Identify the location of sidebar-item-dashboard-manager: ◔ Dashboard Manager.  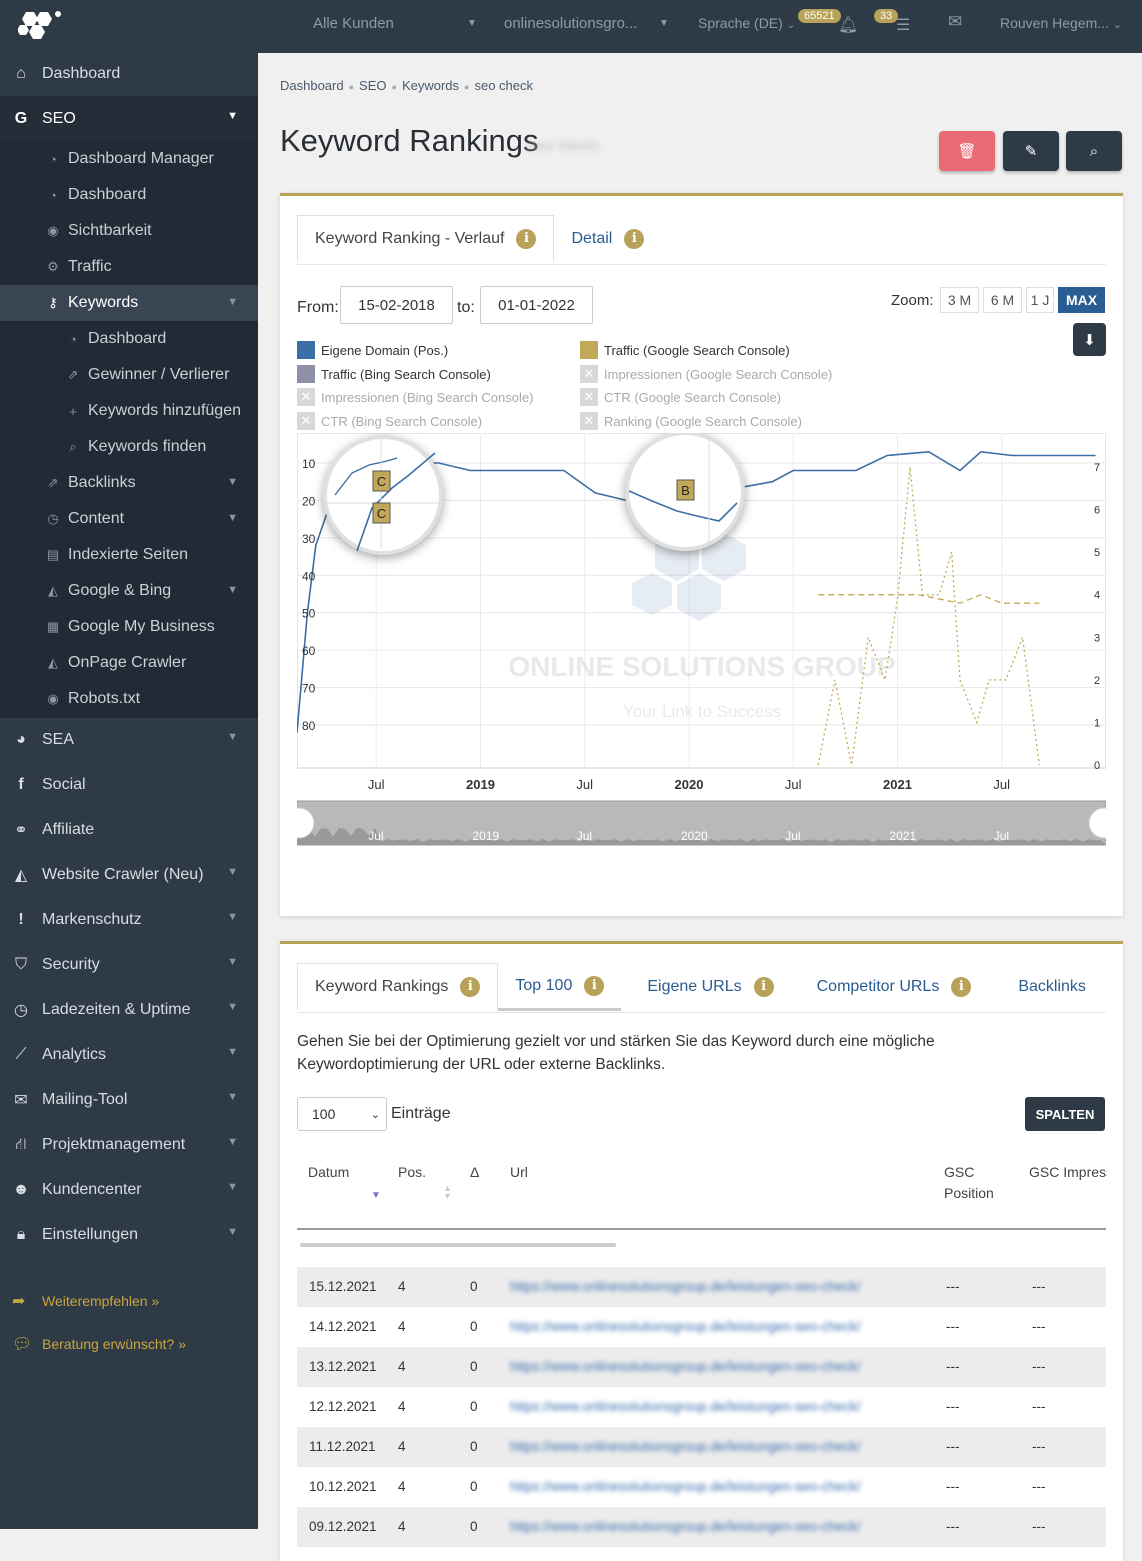
(129, 159).